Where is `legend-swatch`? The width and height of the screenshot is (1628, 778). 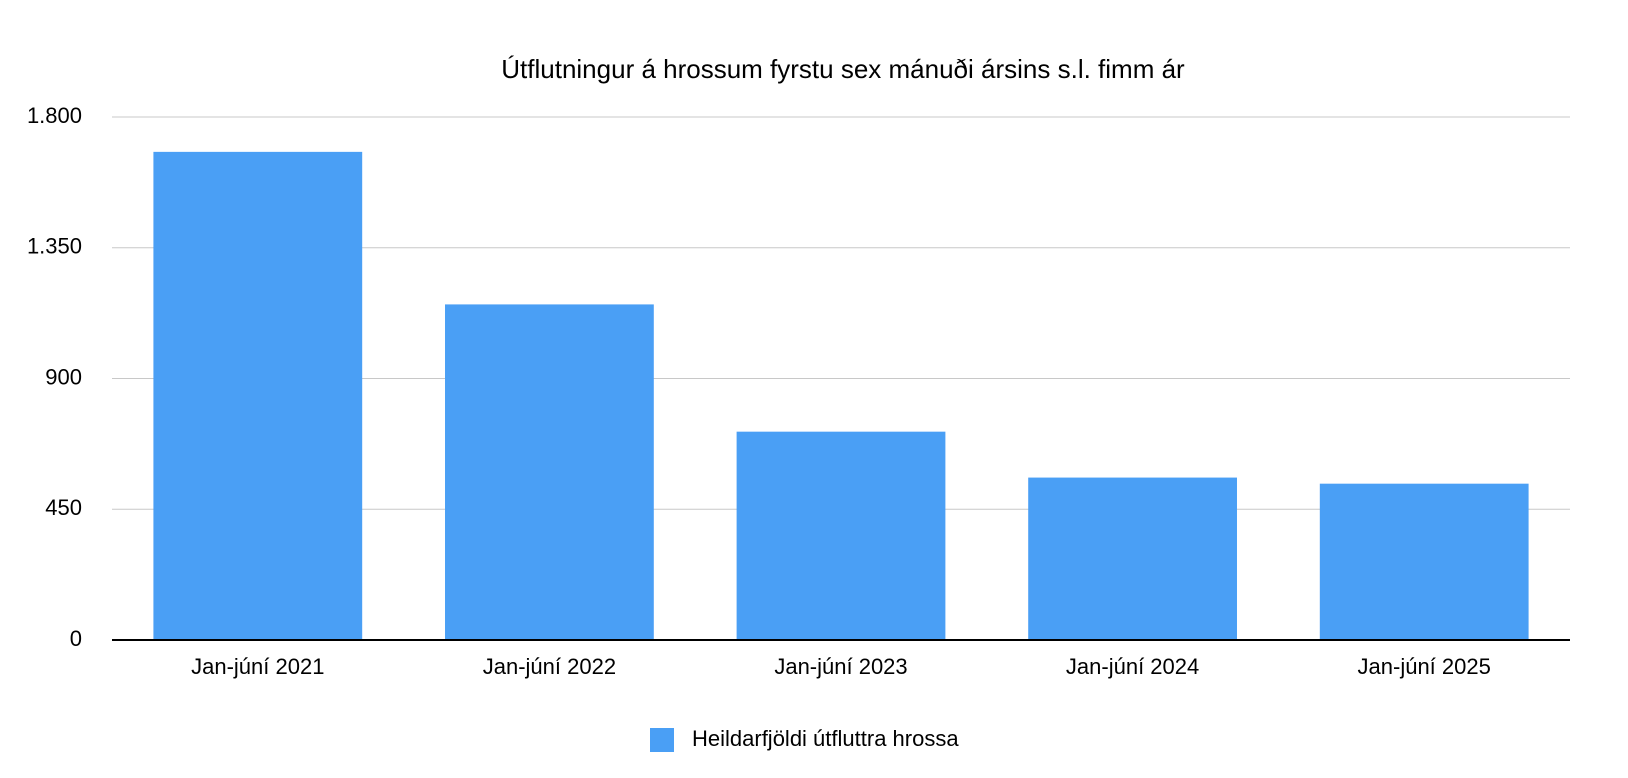 legend-swatch is located at coordinates (662, 740).